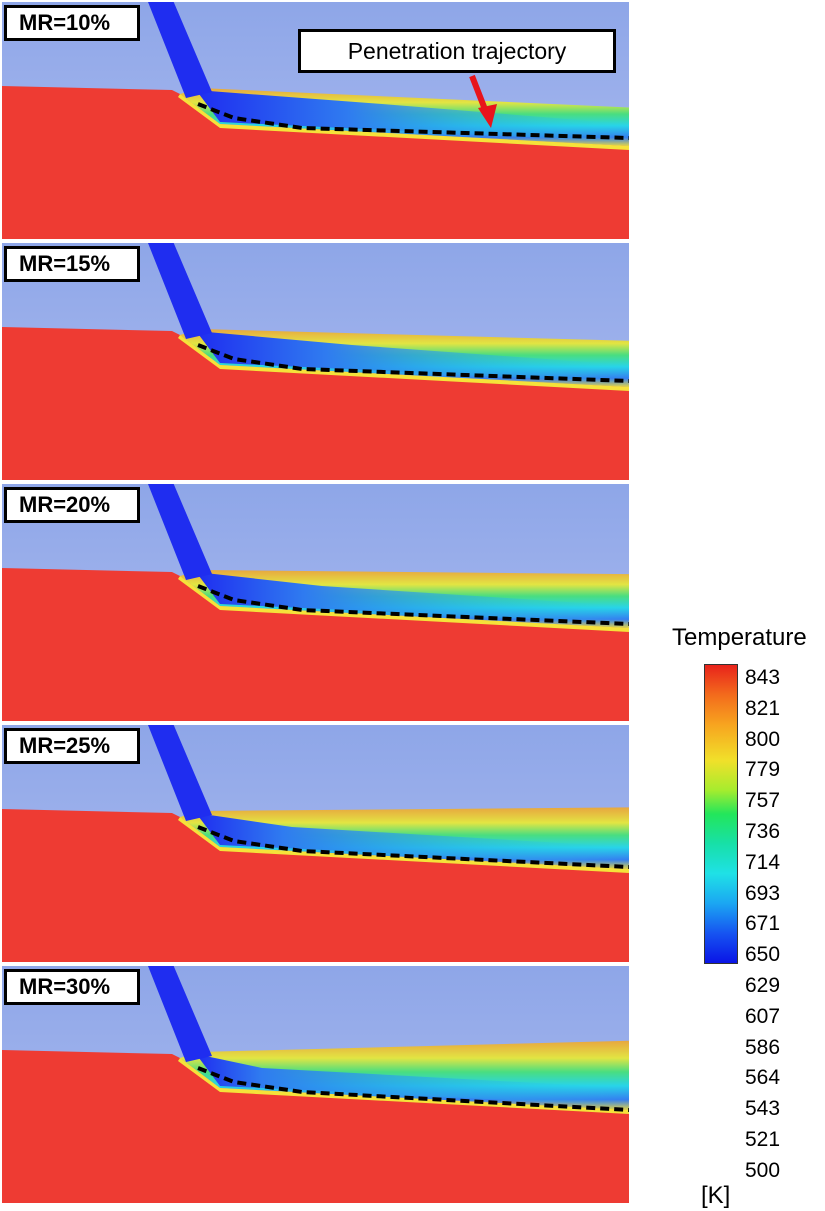  What do you see at coordinates (72, 505) in the screenshot?
I see `mass-ratio-label: MR=20%` at bounding box center [72, 505].